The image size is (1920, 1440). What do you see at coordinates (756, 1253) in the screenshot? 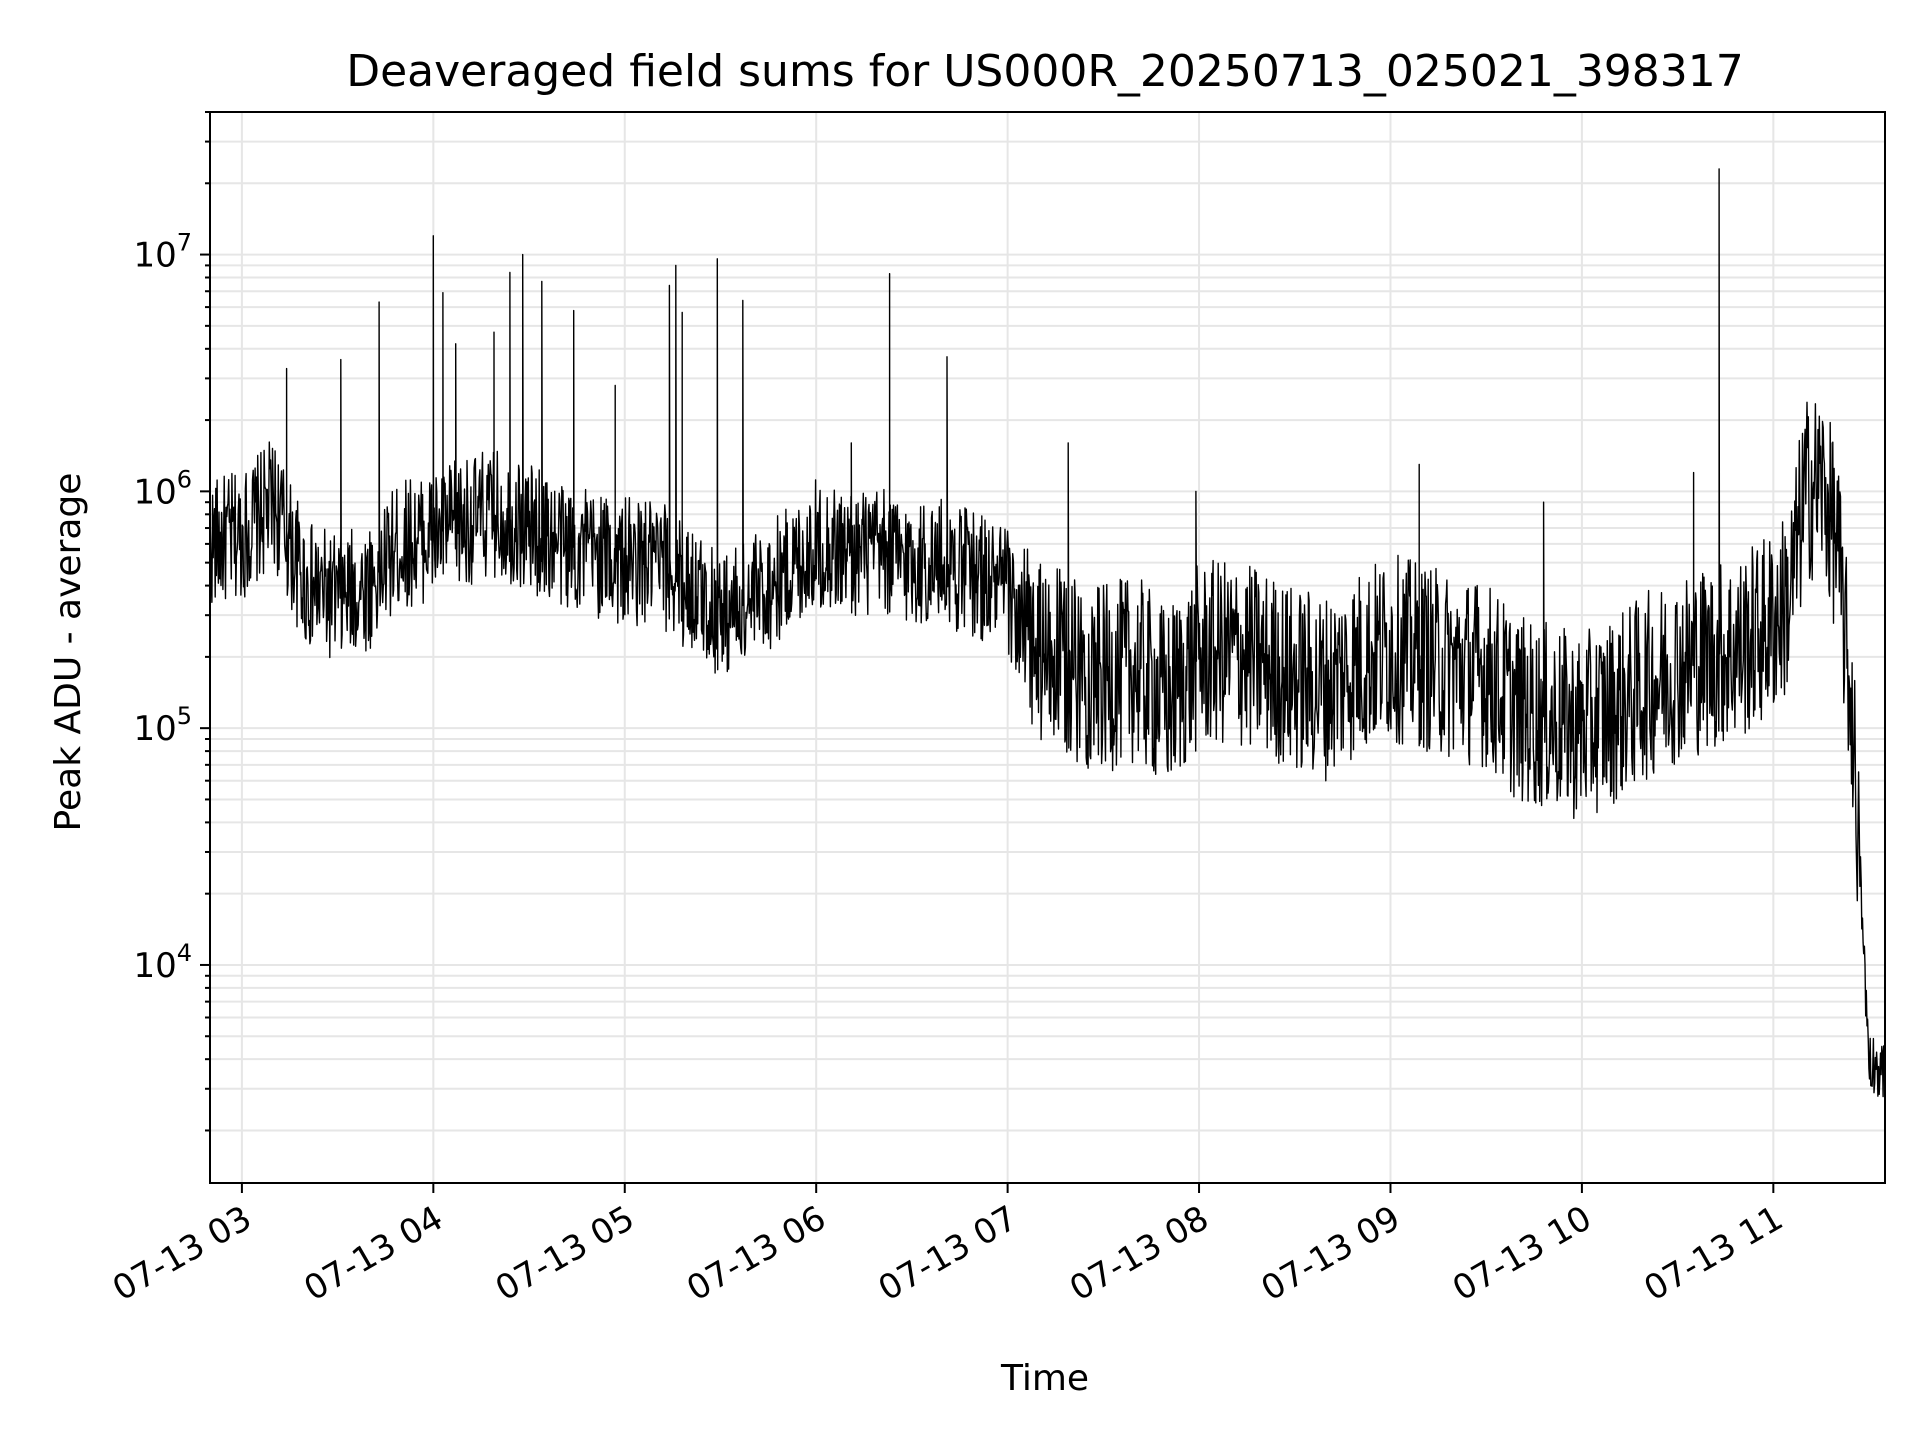
I see `x-tick-label: 07-13 06` at bounding box center [756, 1253].